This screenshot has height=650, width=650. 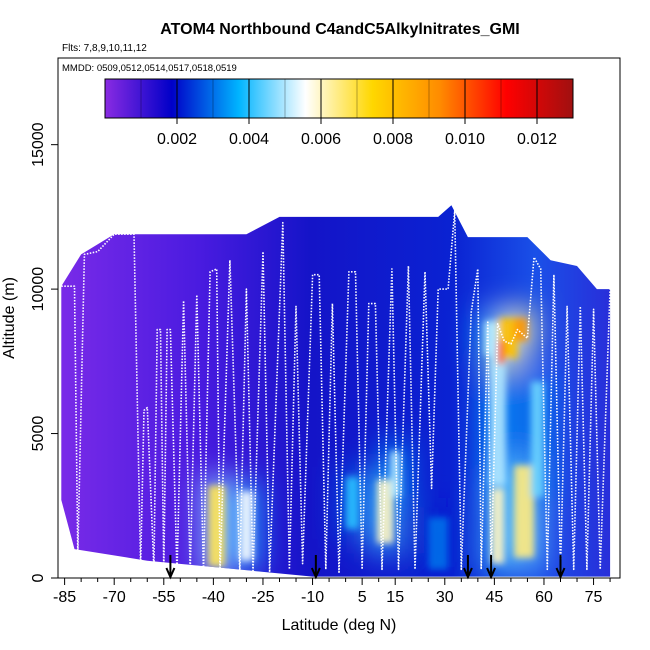 What do you see at coordinates (465, 139) in the screenshot?
I see `colorbar-tick-label: 0.010` at bounding box center [465, 139].